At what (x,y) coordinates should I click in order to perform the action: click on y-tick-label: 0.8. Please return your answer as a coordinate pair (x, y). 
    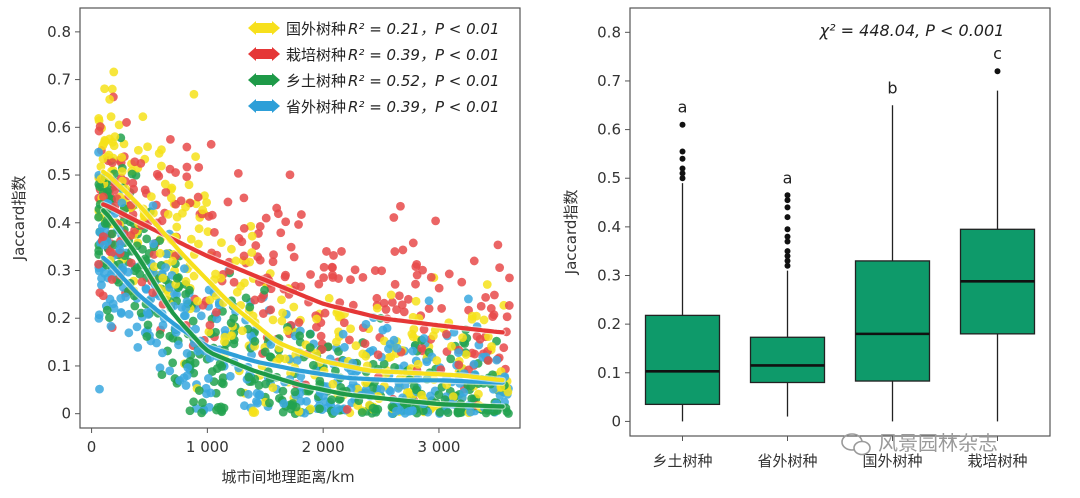
    Looking at the image, I should click on (59, 32).